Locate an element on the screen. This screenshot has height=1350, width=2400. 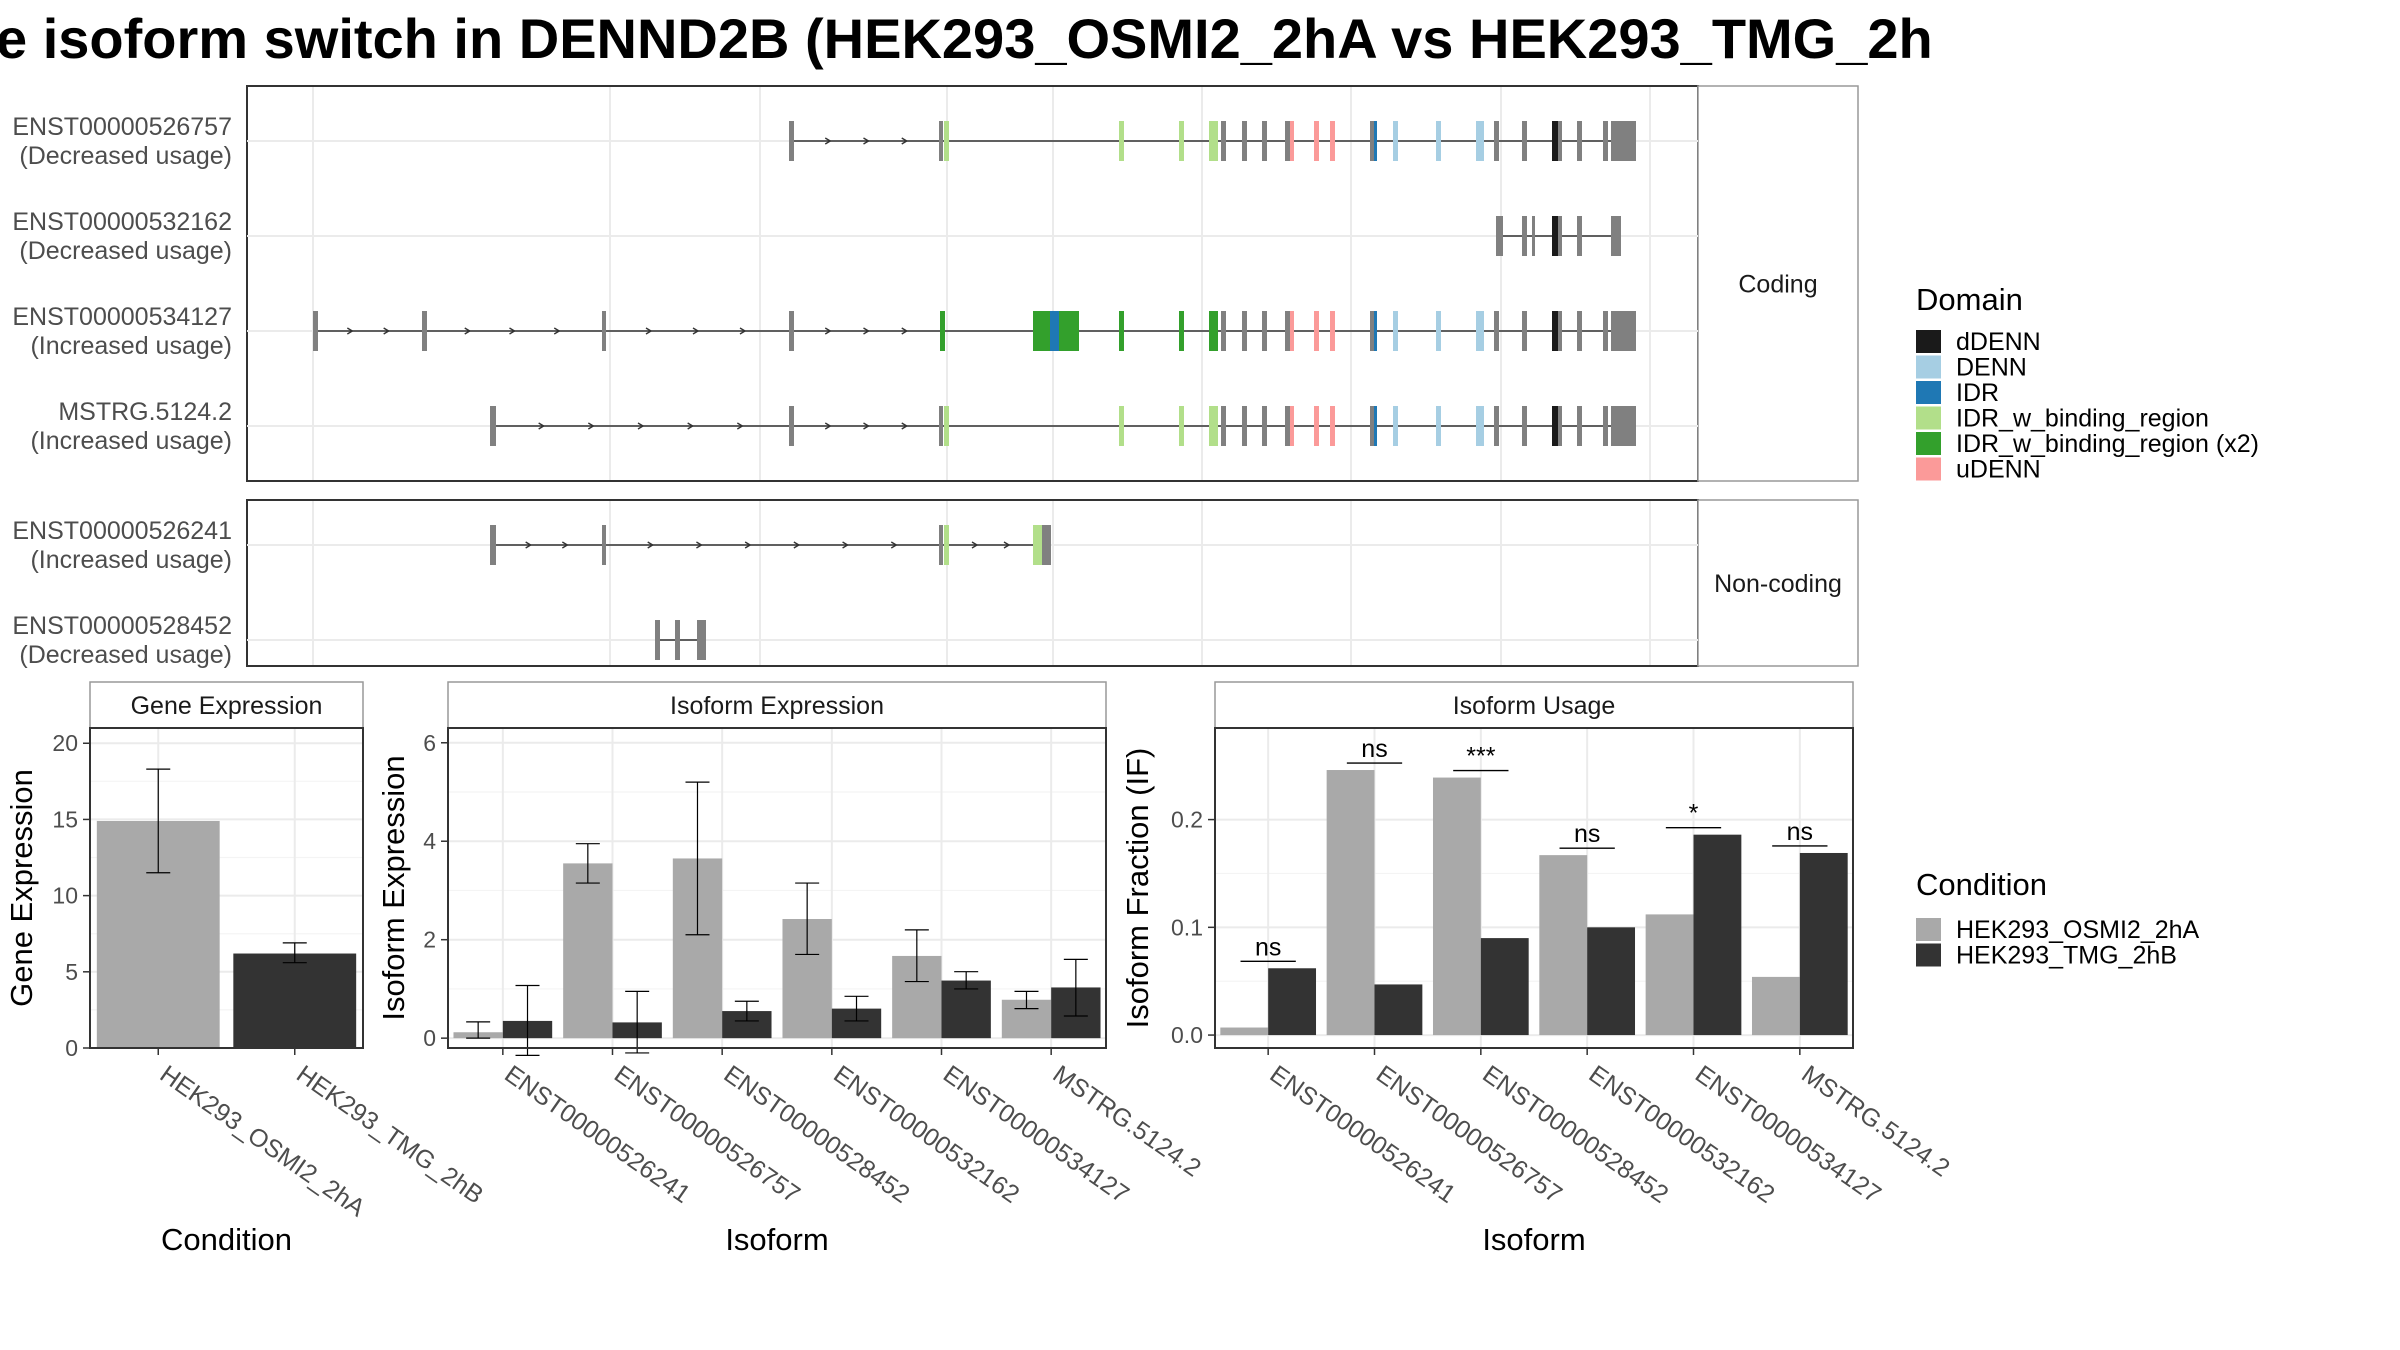
usage-label: (Decreased usage) is located at coordinates (125, 655).